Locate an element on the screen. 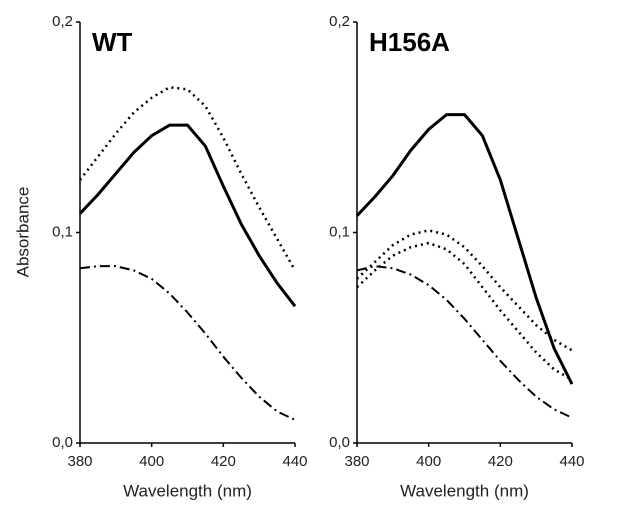 The width and height of the screenshot is (622, 508). panel-title: H156A is located at coordinates (409, 42).